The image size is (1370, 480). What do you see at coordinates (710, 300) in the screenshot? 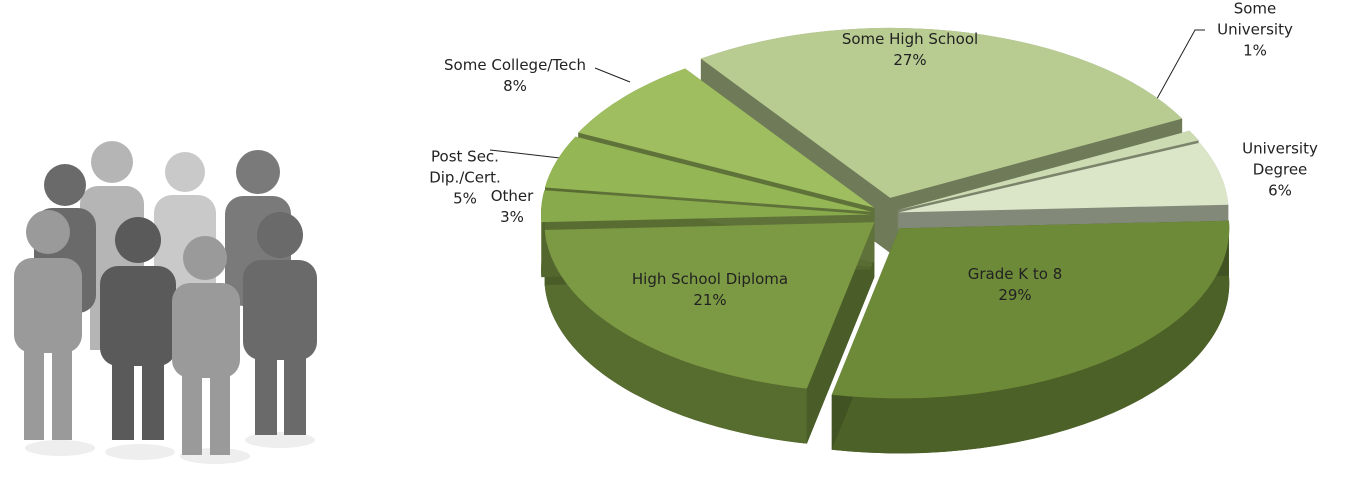
I see `value-label: 21%` at bounding box center [710, 300].